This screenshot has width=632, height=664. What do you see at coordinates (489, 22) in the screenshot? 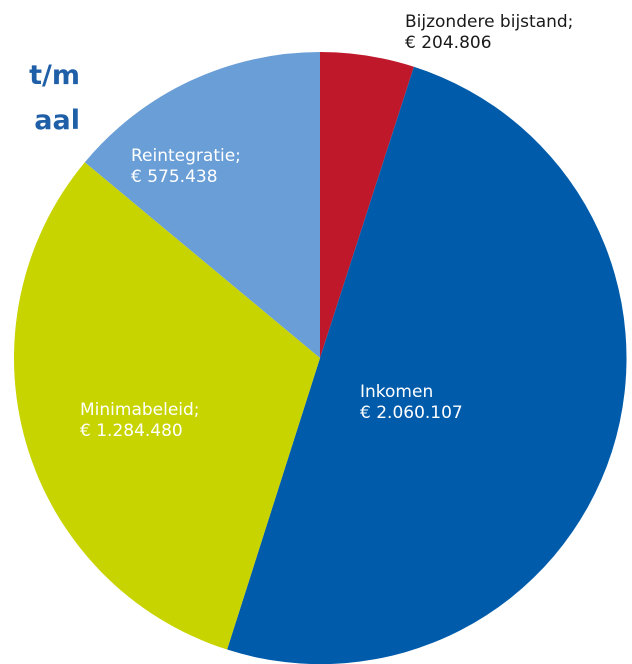
I see `slice-label-name: Bijzondere bijstand;` at bounding box center [489, 22].